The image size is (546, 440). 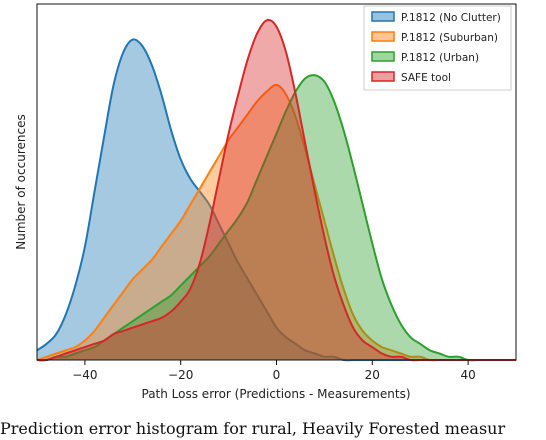 What do you see at coordinates (440, 58) in the screenshot?
I see `legend-label: P.1812 (Urban)` at bounding box center [440, 58].